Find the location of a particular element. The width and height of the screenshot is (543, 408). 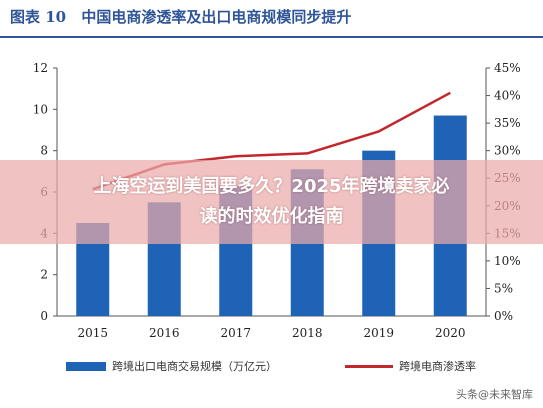

chart-legend: 跨境出口电商交易规模（万亿元） 跨境电商渗透率 is located at coordinates (271, 366).